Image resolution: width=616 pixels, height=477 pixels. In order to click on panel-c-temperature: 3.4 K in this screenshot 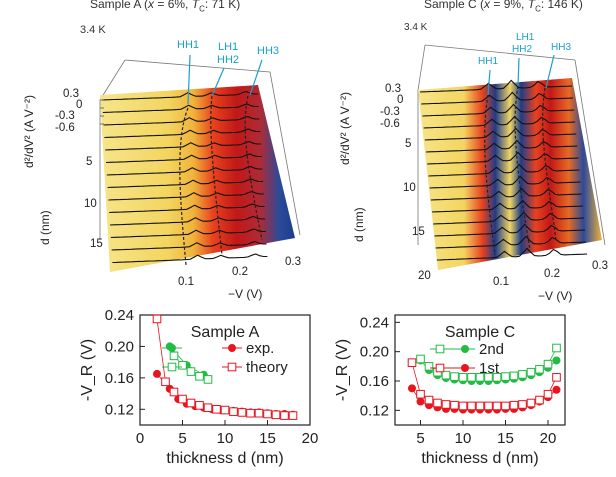, I will do `click(416, 27)`.